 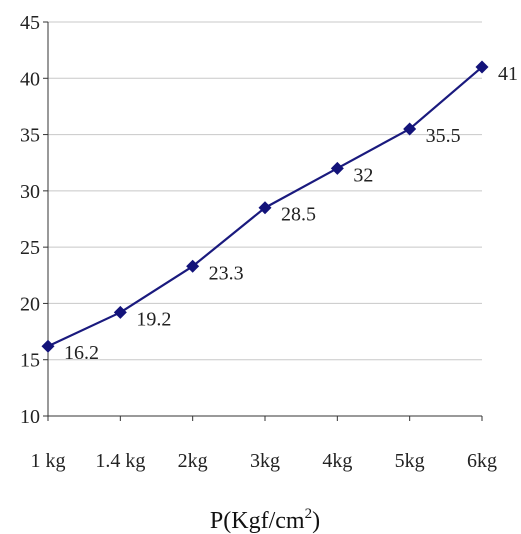 What do you see at coordinates (257, 521) in the screenshot?
I see `x-axis-title-main: P(Kgf/cm` at bounding box center [257, 521].